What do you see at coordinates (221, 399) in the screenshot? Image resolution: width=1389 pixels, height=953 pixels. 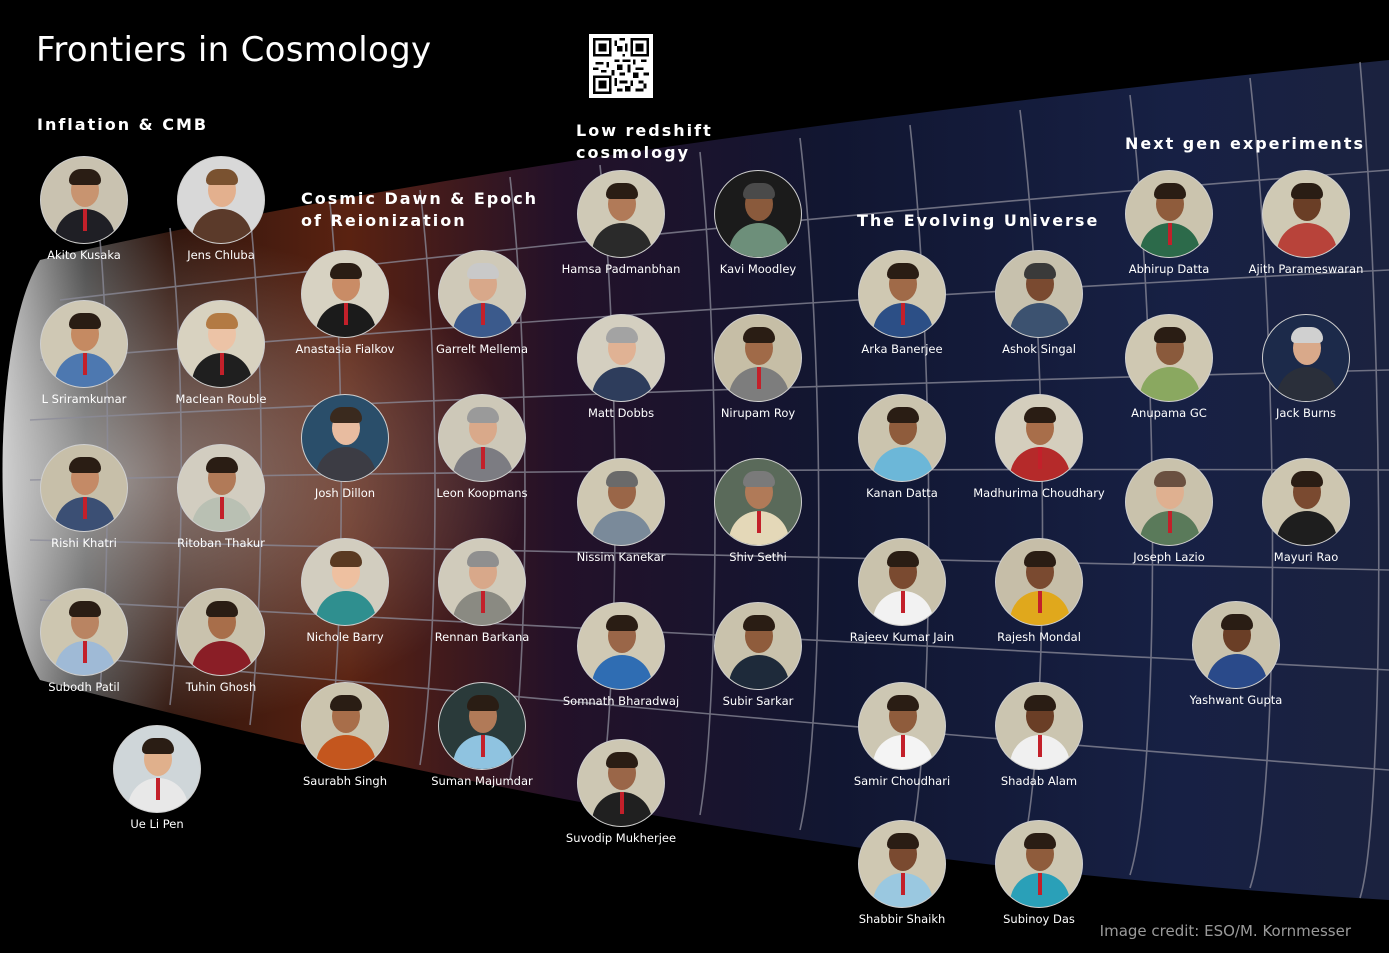 I see `speaker-name: Maclean Rouble` at bounding box center [221, 399].